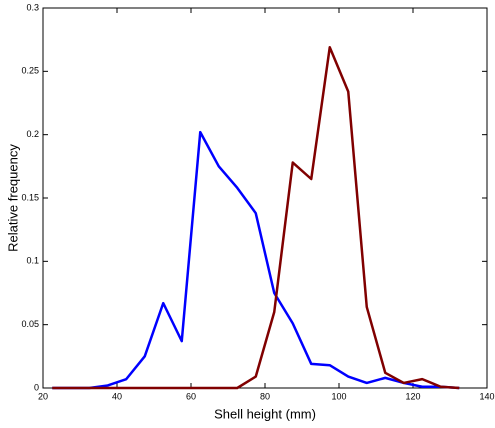 This screenshot has width=495, height=428. I want to click on x-tick-label: 140, so click(486, 396).